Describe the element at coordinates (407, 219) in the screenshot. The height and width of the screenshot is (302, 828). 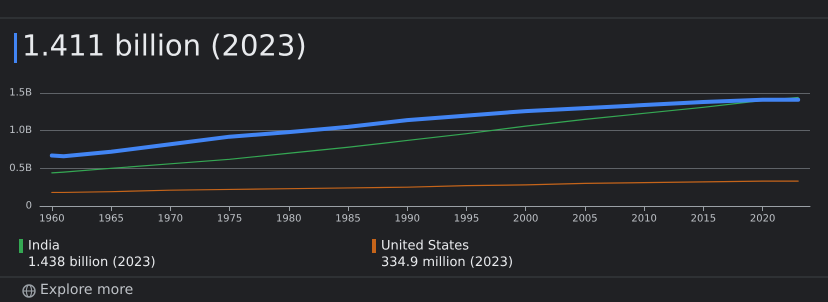
I see `x-tick-label: 1990` at that location.